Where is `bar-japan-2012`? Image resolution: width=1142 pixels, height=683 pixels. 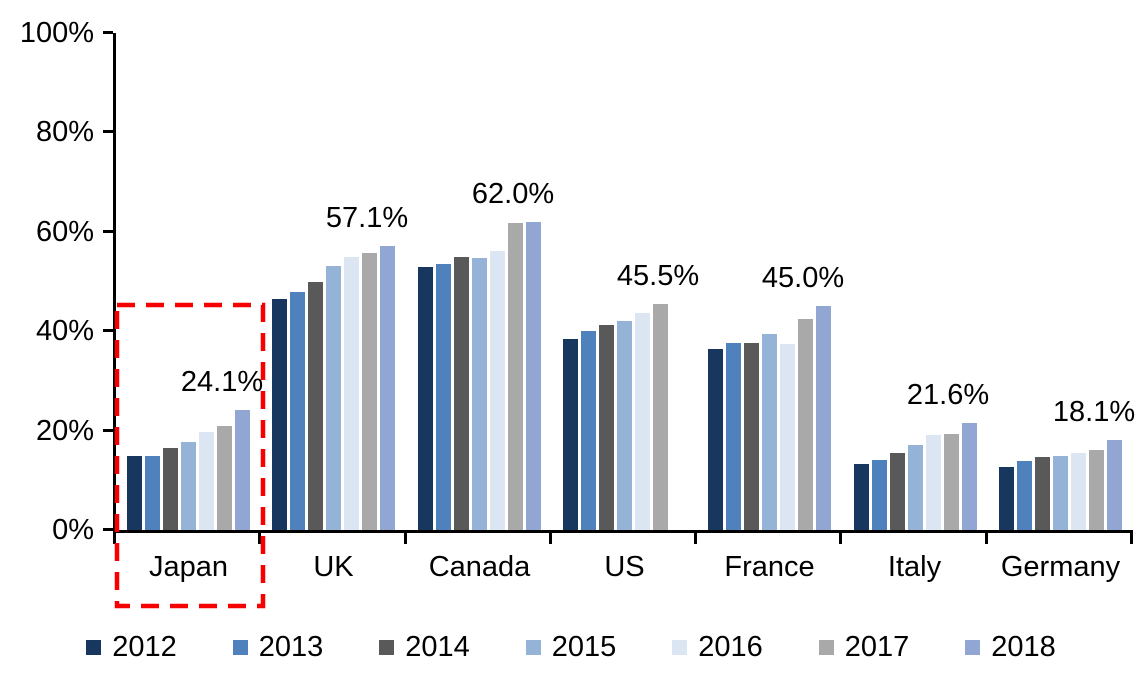
bar-japan-2012 is located at coordinates (134, 493).